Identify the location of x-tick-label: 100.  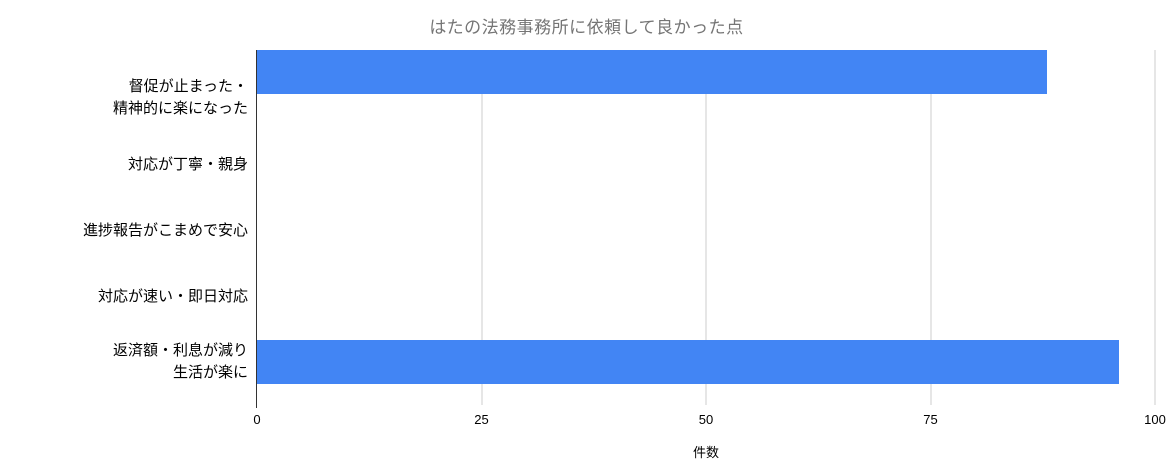
(1155, 419).